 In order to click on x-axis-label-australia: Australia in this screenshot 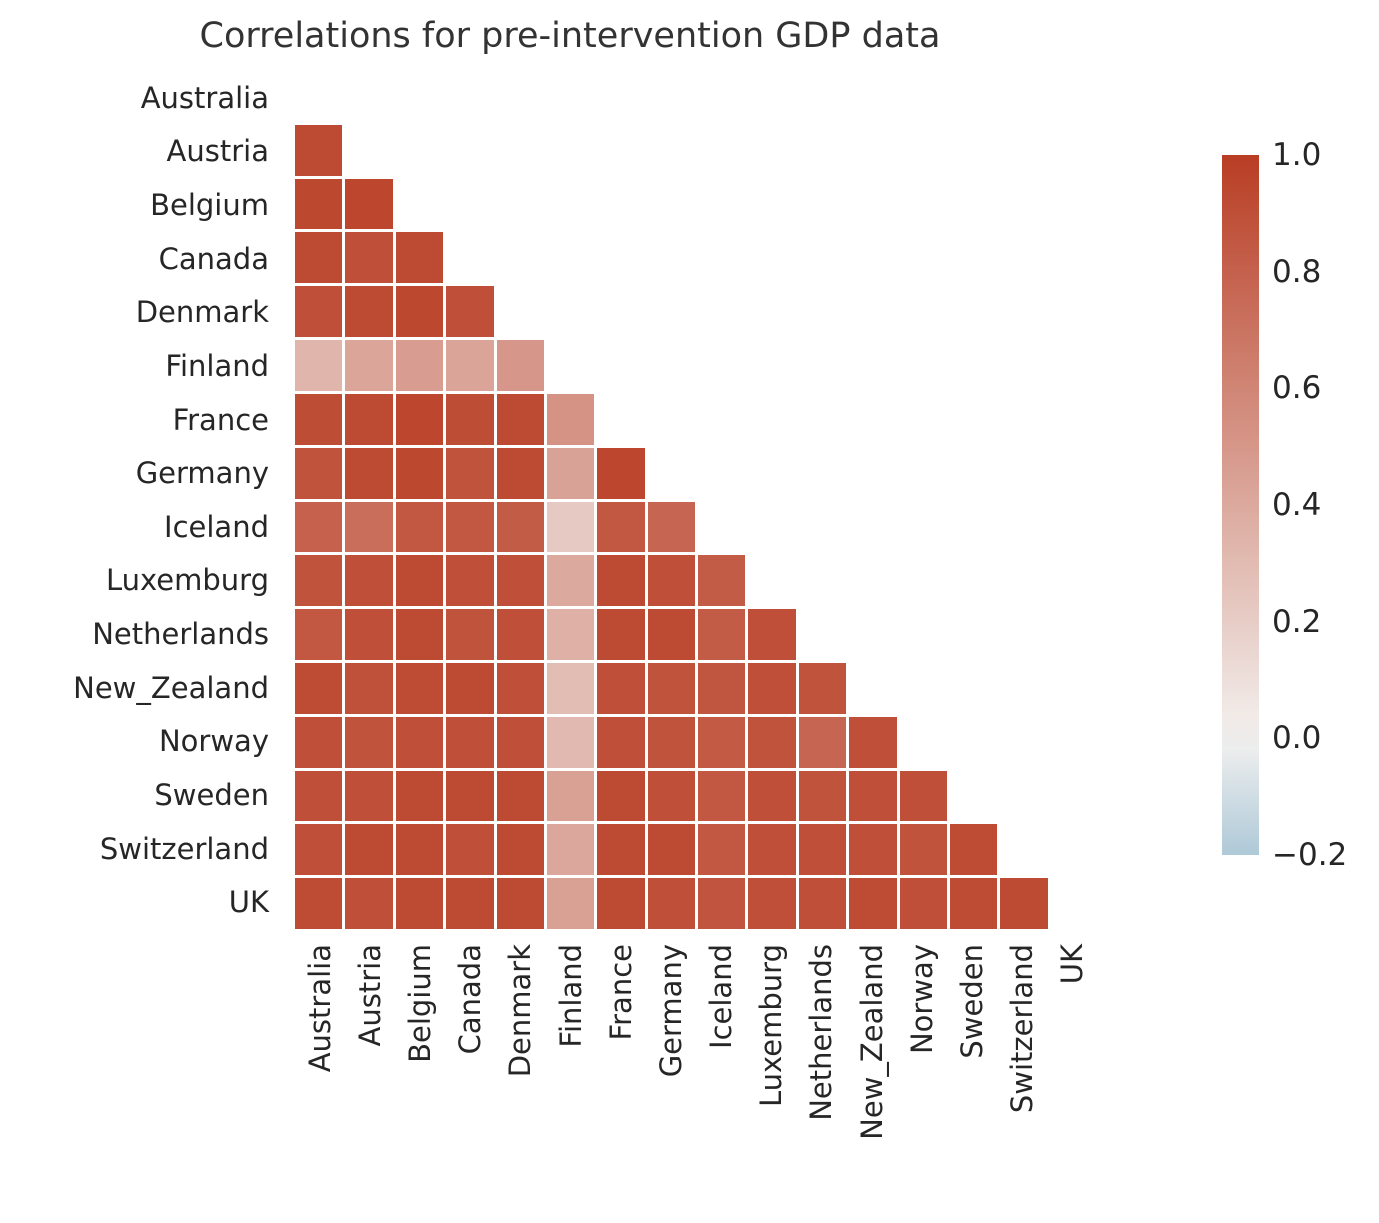, I will do `click(319, 1008)`.